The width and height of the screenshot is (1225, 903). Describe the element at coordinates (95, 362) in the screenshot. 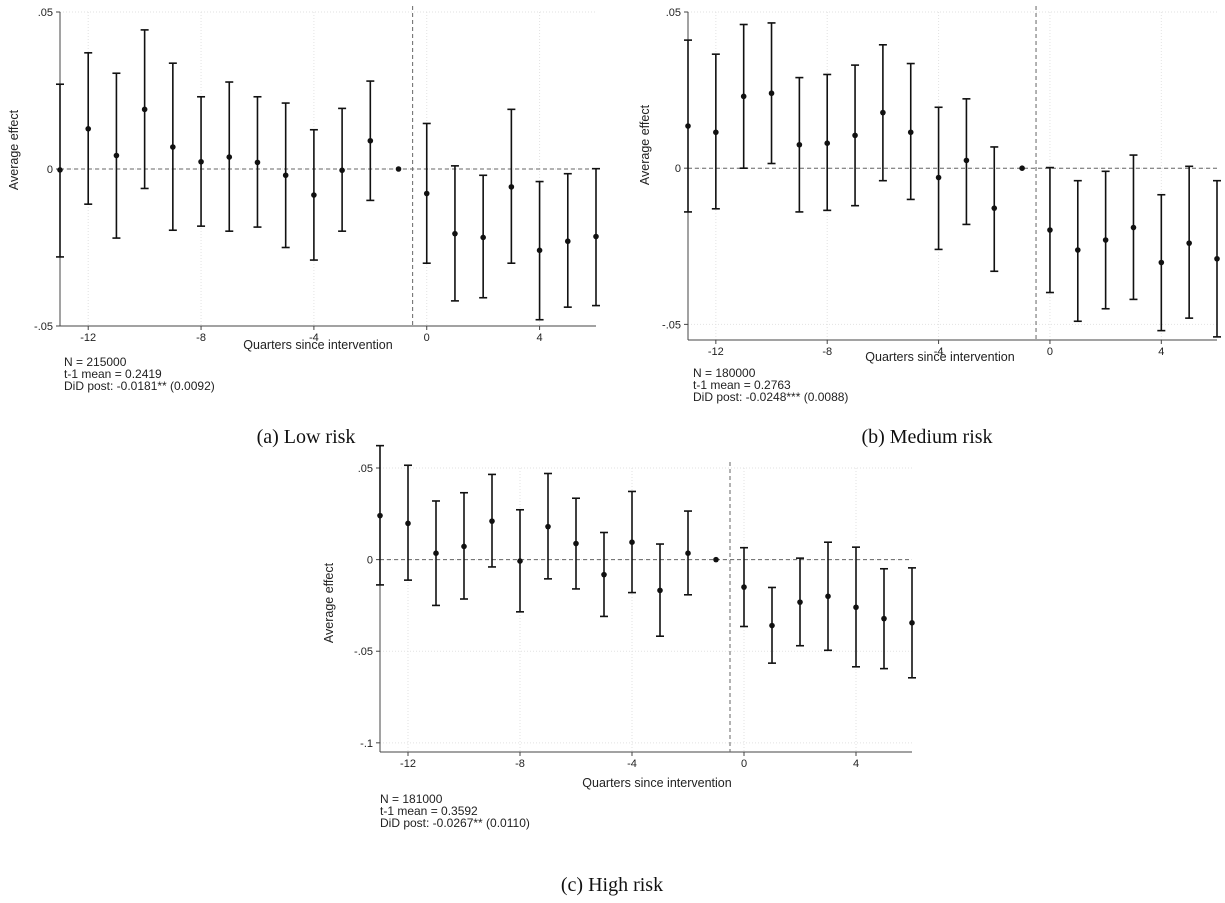

I see `note-n: N = 215000` at that location.